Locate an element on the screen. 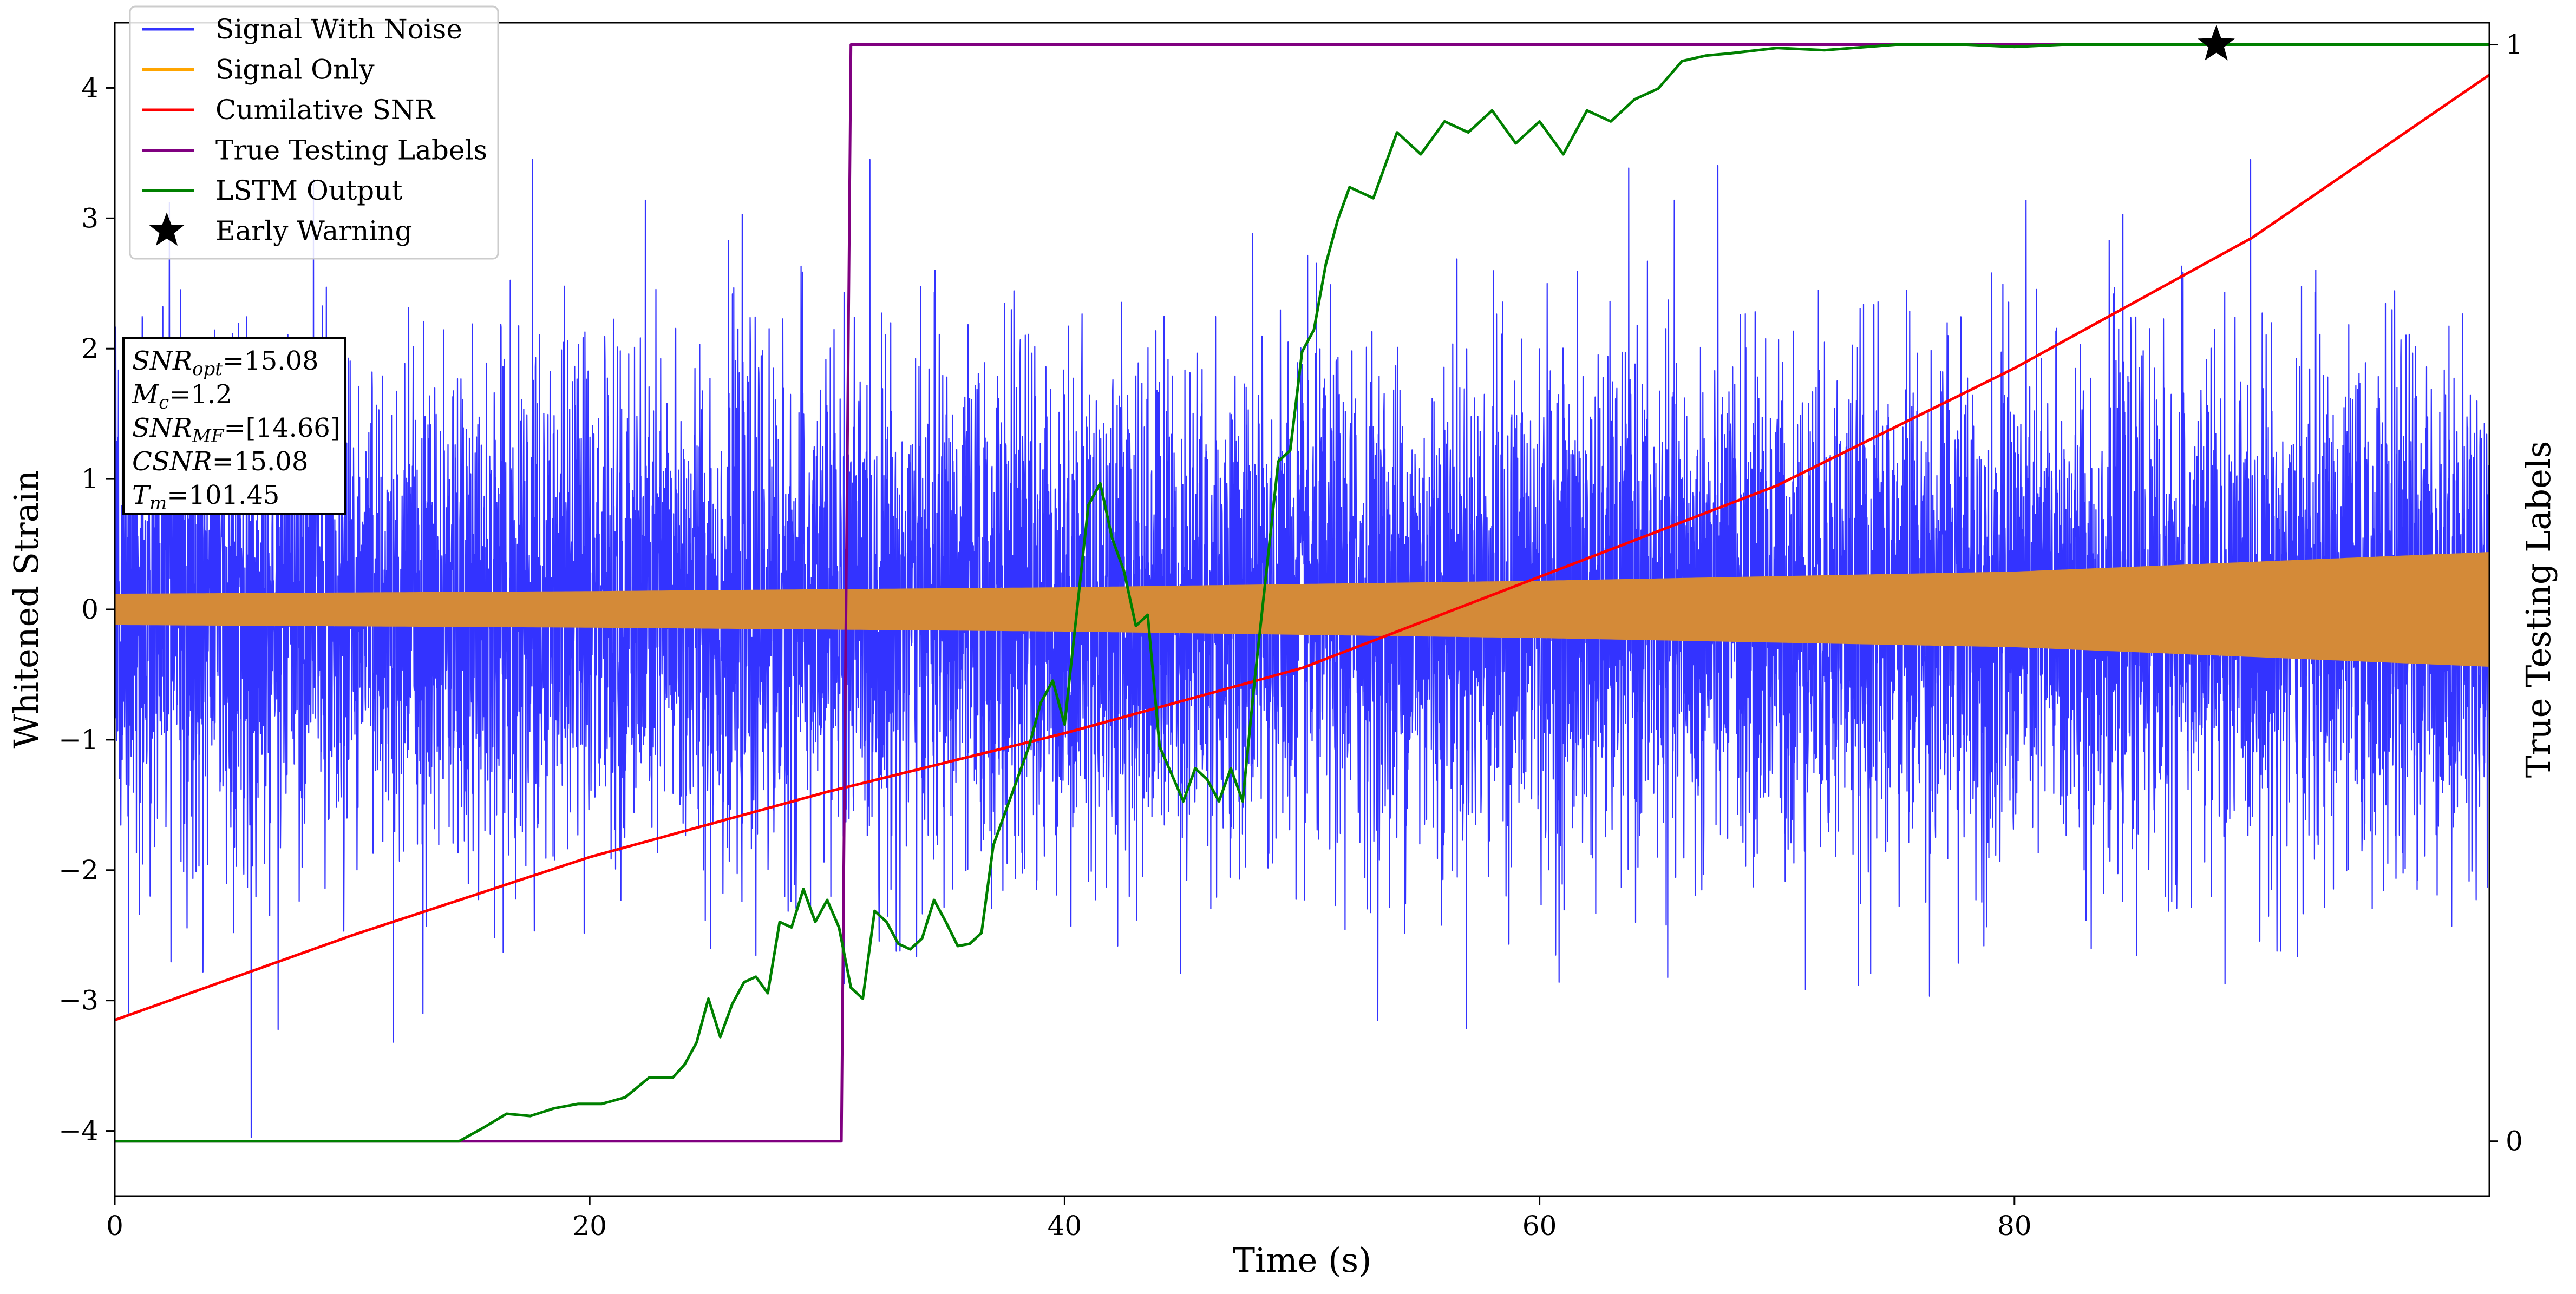  legend-frame is located at coordinates (314, 132).